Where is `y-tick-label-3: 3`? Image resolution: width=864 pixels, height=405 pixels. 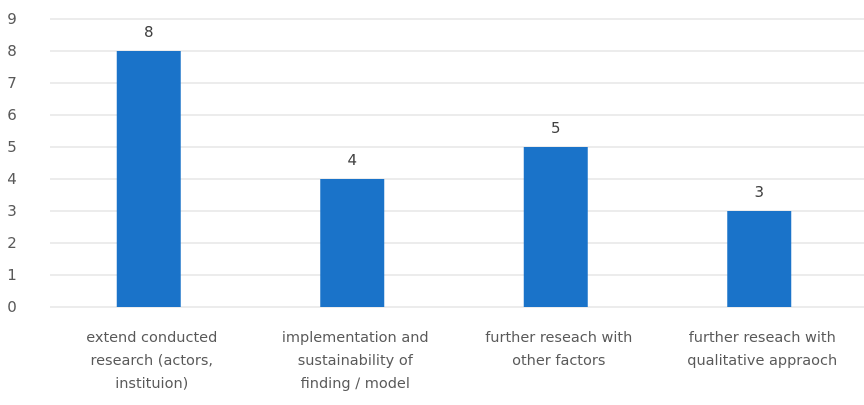 y-tick-label-3: 3 is located at coordinates (12, 211).